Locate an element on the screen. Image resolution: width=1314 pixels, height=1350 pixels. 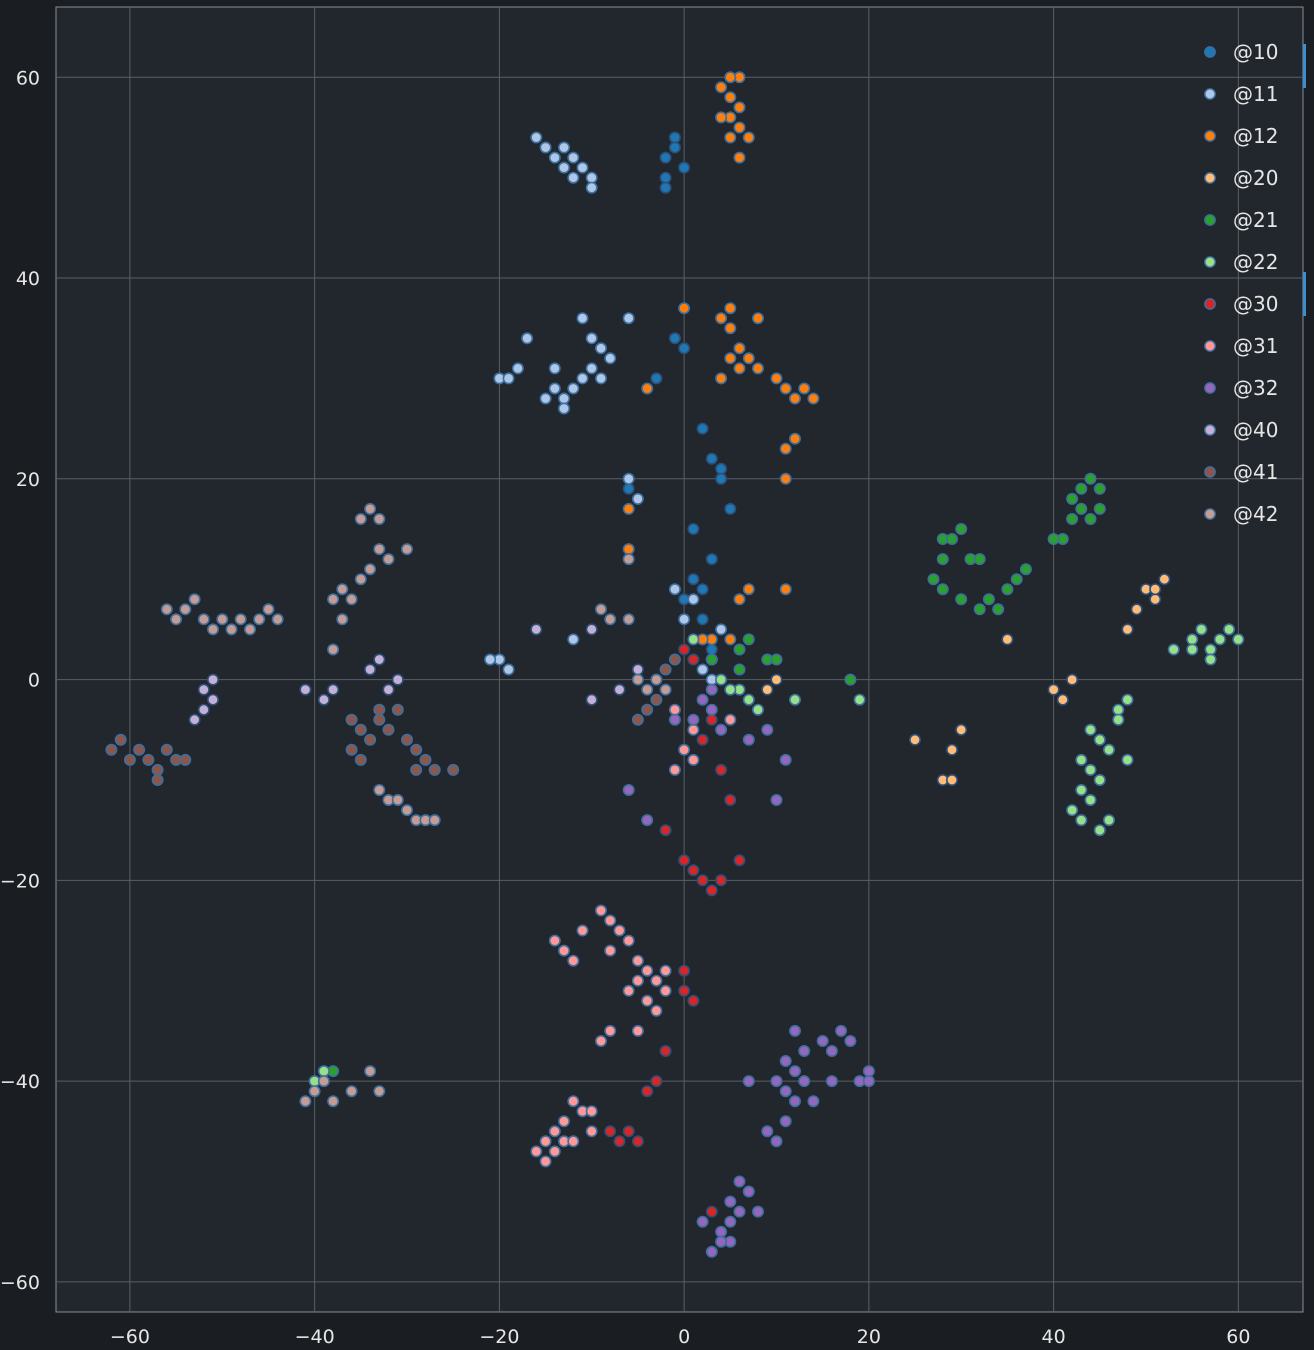
legend-label: @11 is located at coordinates (1255, 94).